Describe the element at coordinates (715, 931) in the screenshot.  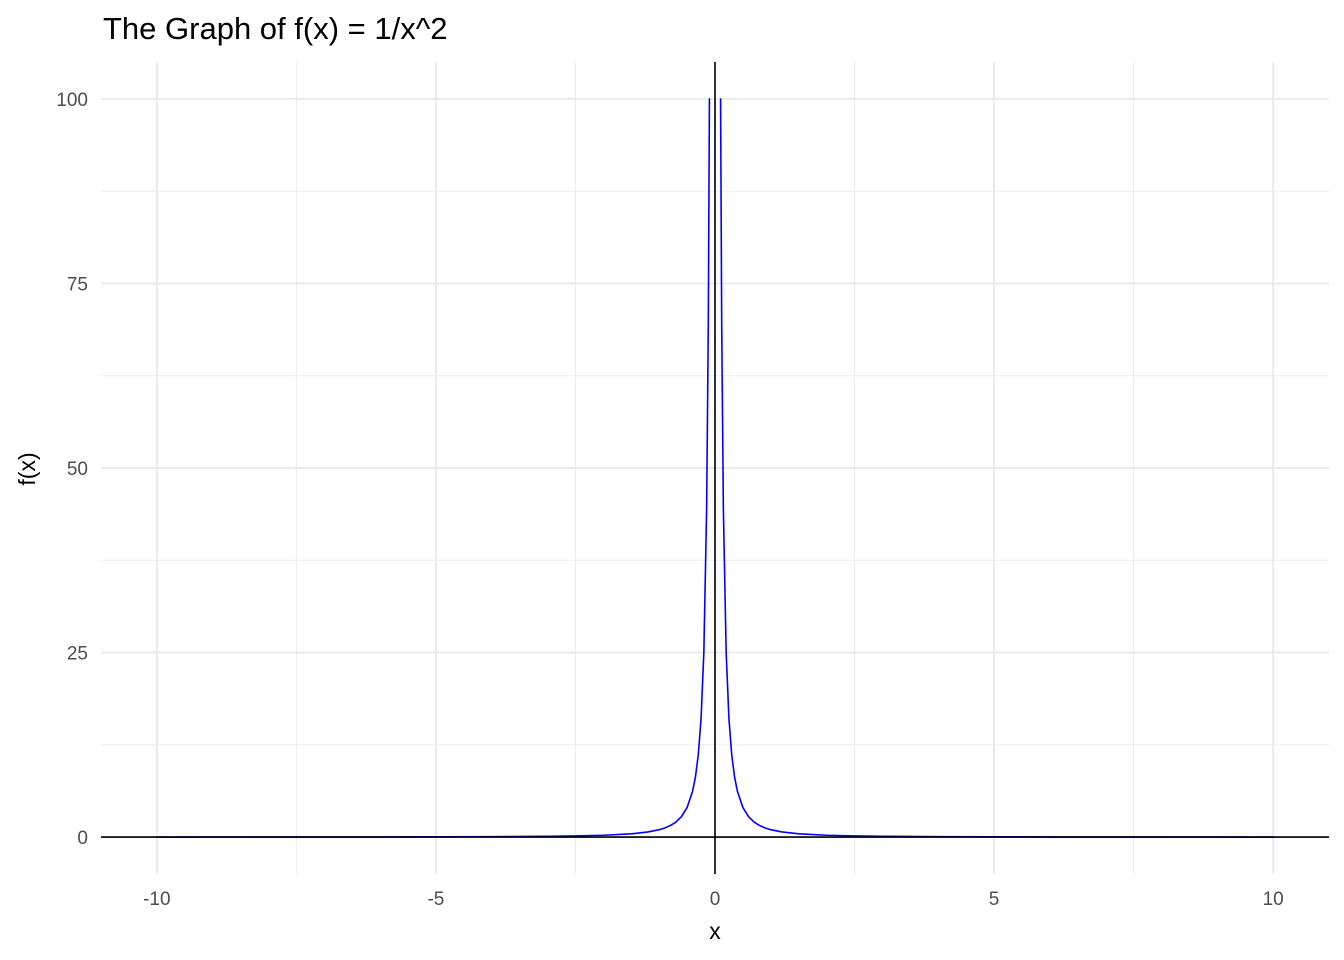
I see `x-axis-title: x` at that location.